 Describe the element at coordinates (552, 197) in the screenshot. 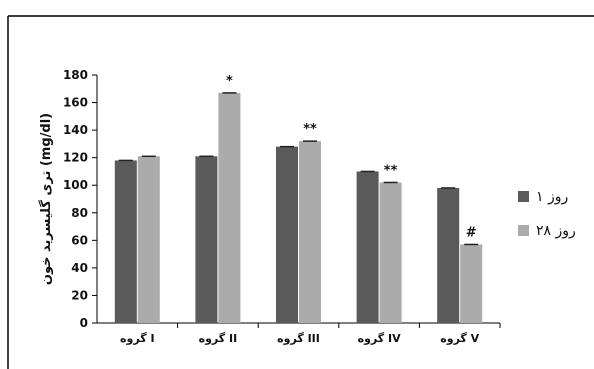

I see `legend-label-day1: روز ۱` at that location.